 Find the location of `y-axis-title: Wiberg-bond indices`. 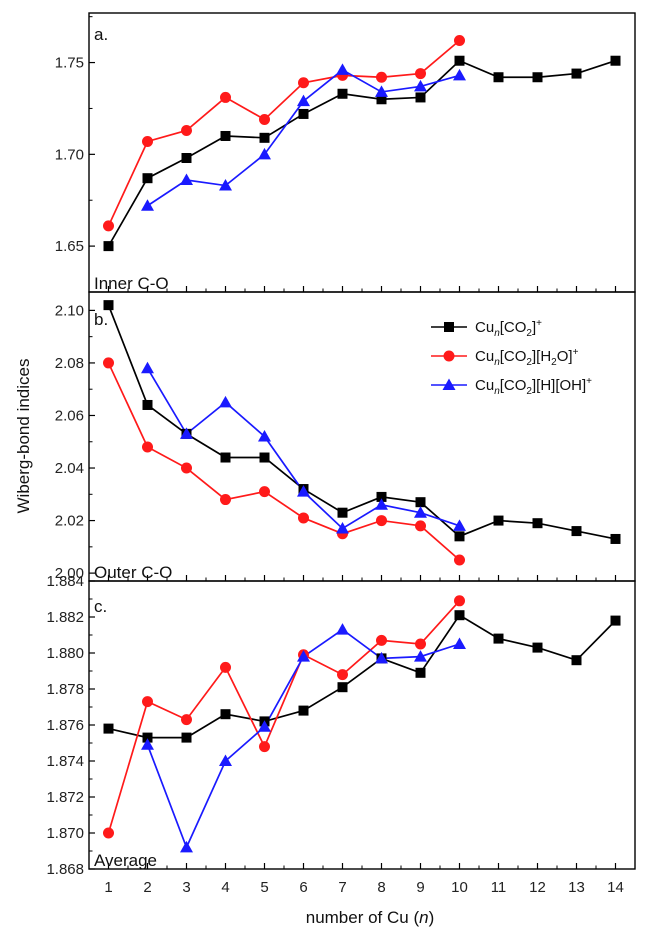

y-axis-title: Wiberg-bond indices is located at coordinates (23, 436).